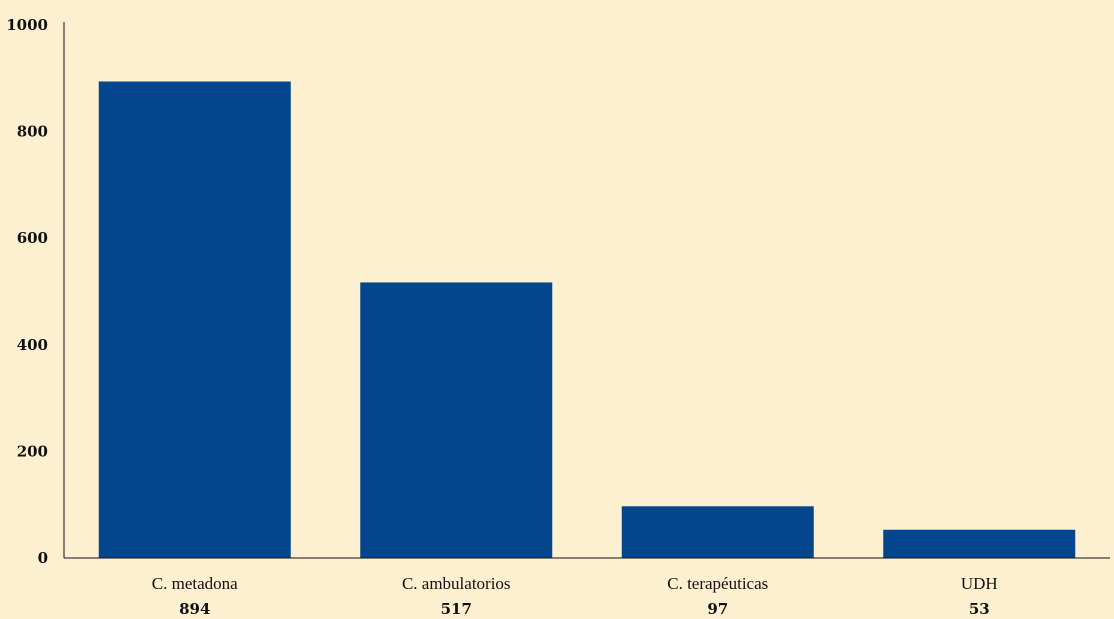 This screenshot has width=1114, height=619. I want to click on y-tick-label: 200, so click(32, 451).